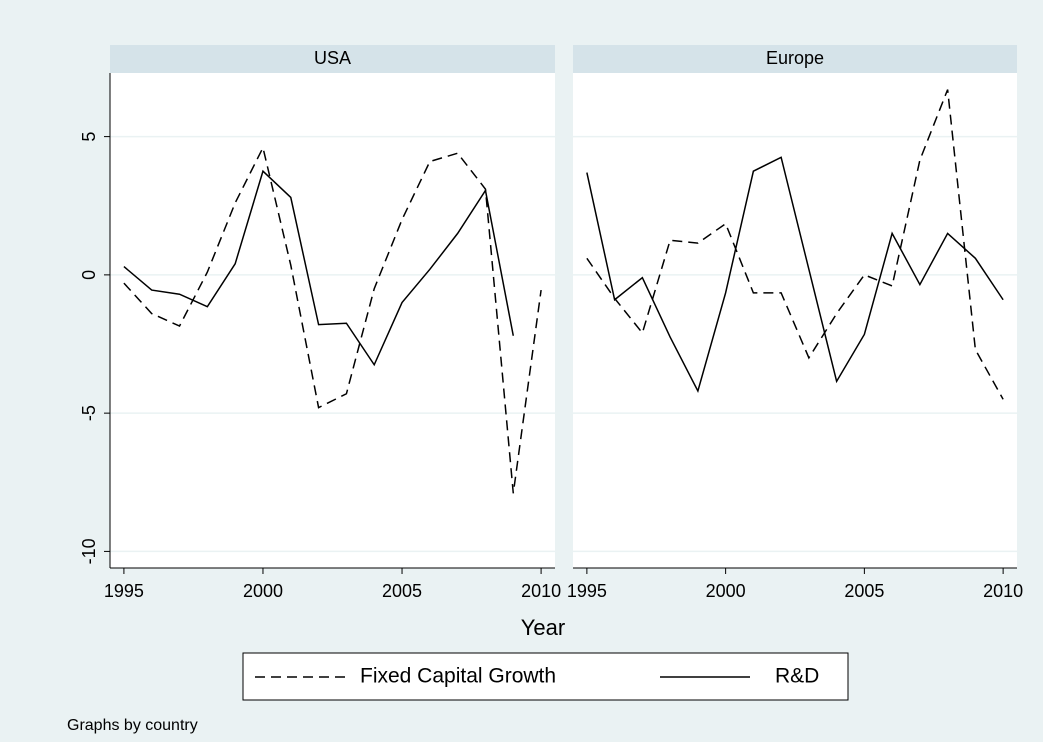 This screenshot has height=742, width=1043. What do you see at coordinates (132, 725) in the screenshot?
I see `note: Graphs by country` at bounding box center [132, 725].